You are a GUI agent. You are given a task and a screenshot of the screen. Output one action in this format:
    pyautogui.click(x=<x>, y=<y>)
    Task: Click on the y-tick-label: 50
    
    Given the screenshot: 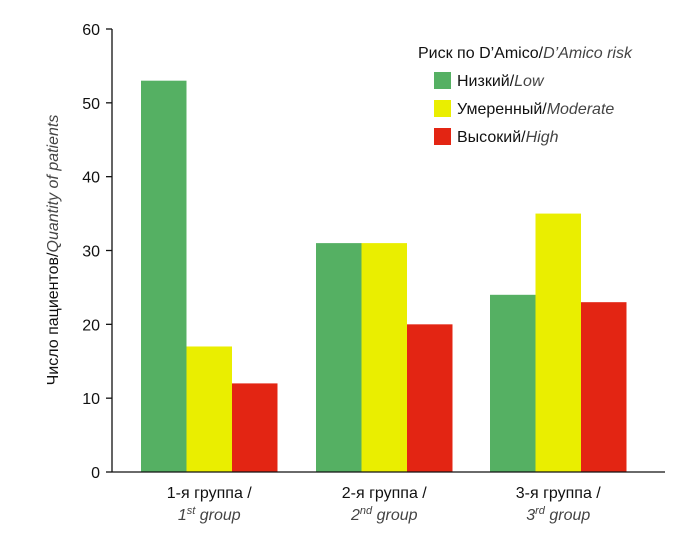 What is the action you would take?
    pyautogui.click(x=91, y=104)
    